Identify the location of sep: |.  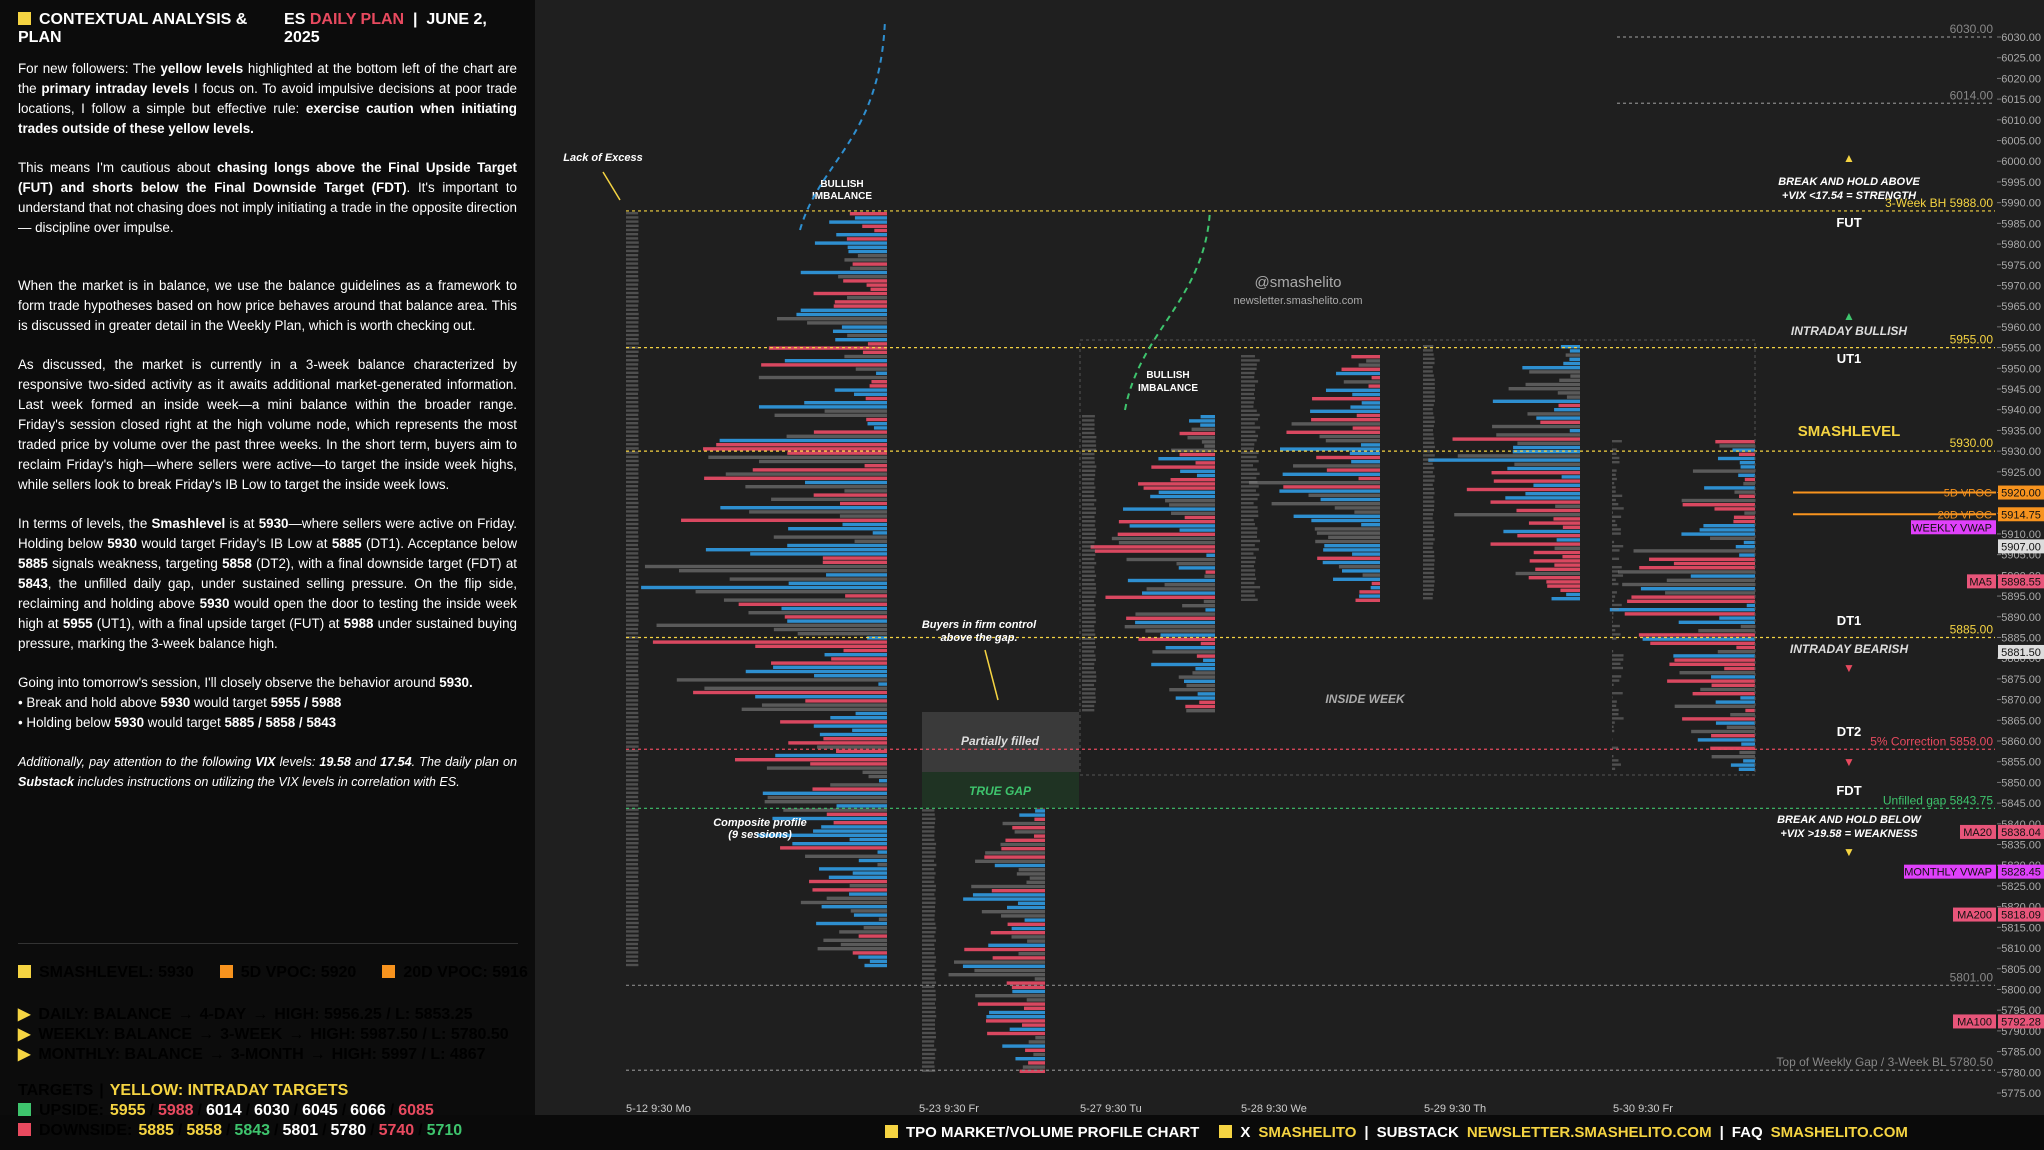
(1721, 1132).